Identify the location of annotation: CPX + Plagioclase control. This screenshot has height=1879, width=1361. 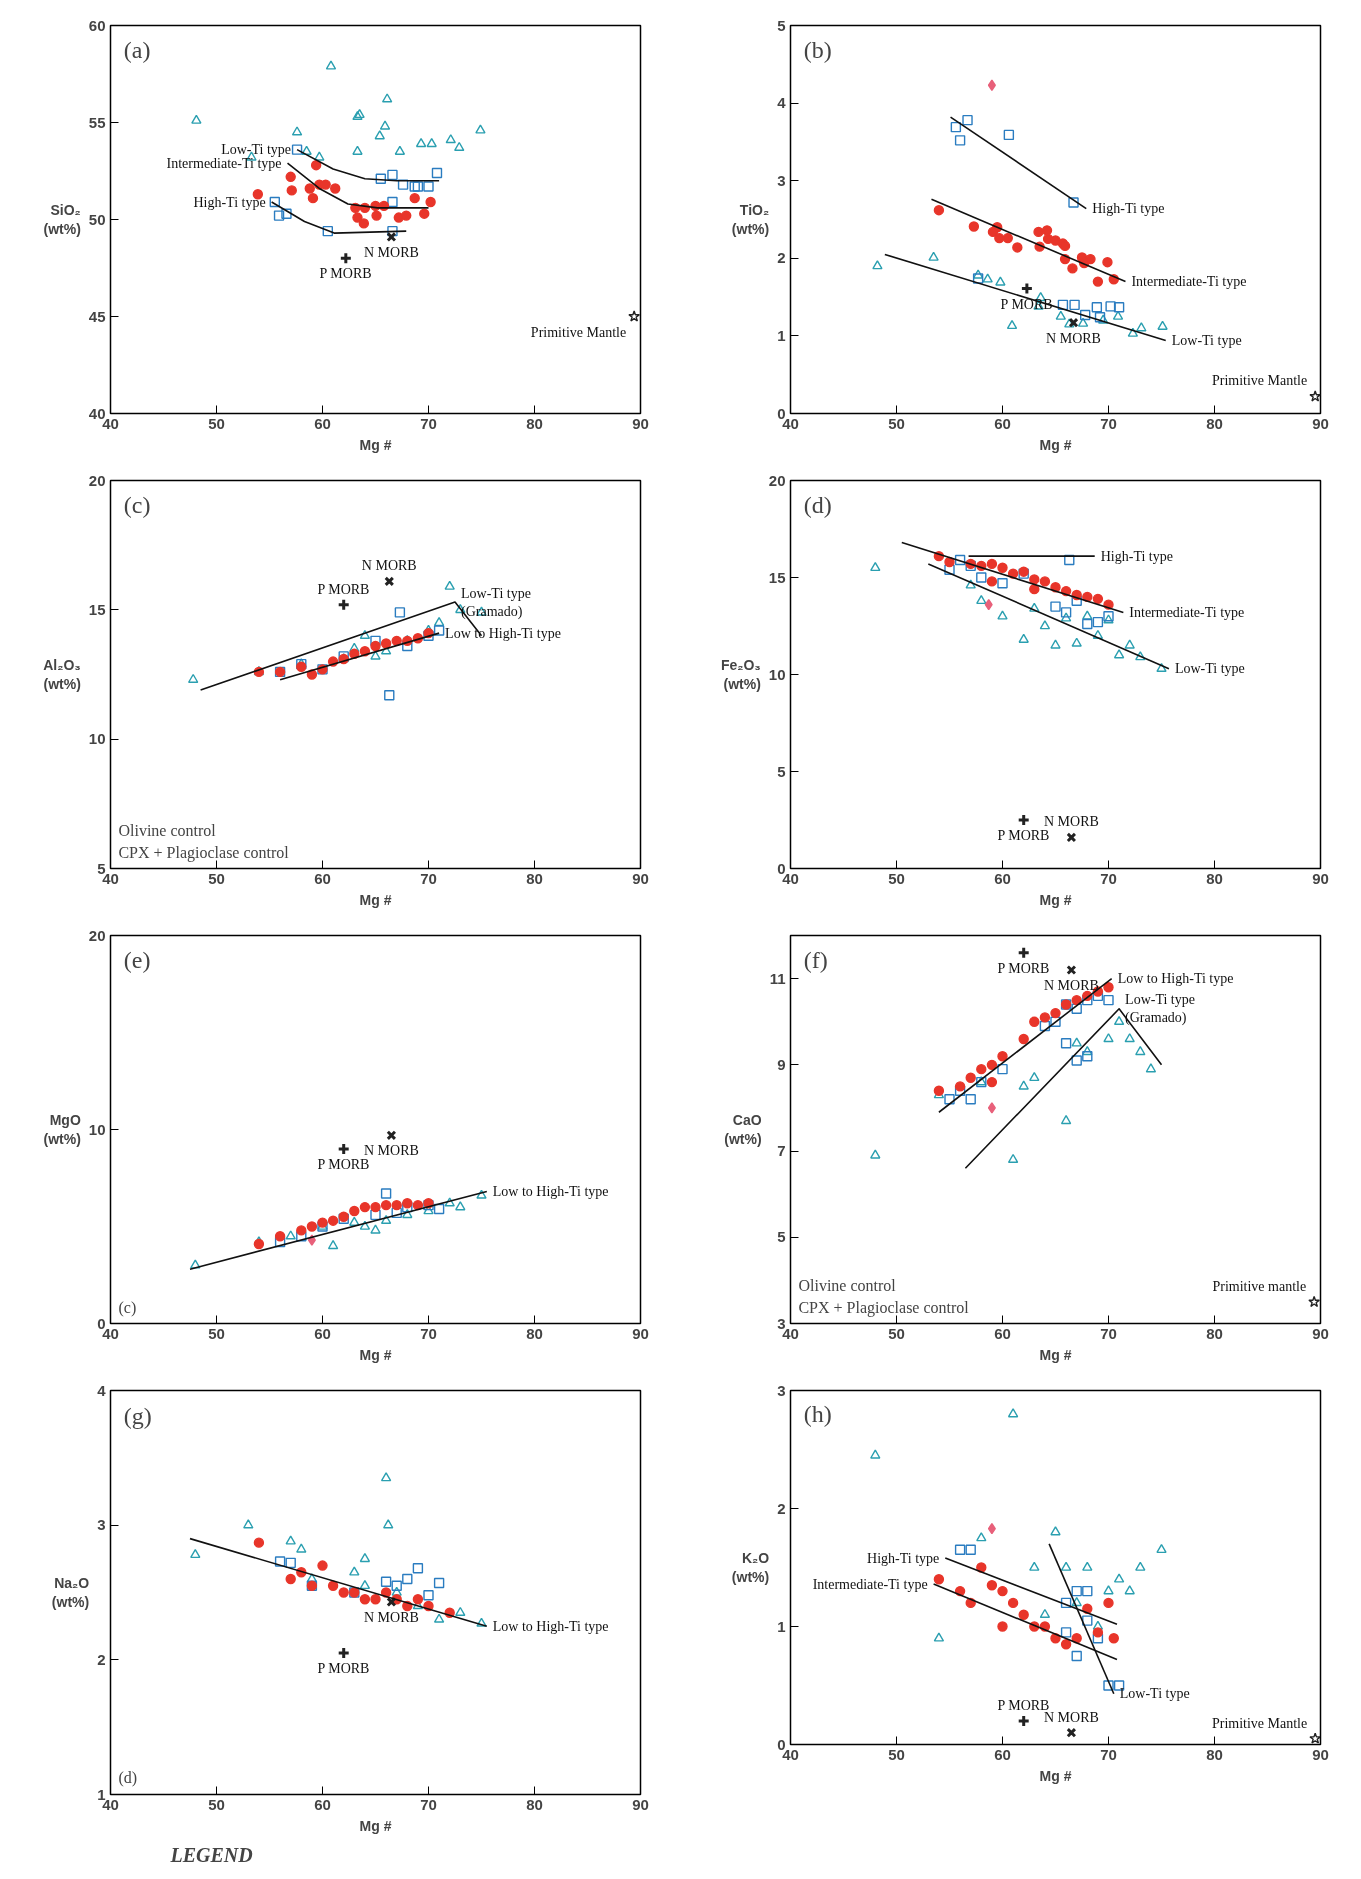
(204, 852).